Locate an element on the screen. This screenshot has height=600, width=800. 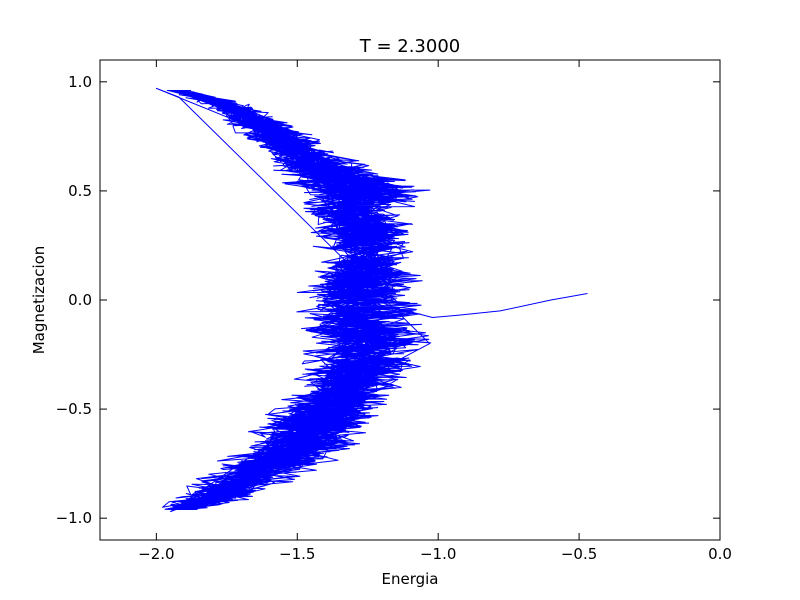
chart-title: T = 2.3000 is located at coordinates (410, 46).